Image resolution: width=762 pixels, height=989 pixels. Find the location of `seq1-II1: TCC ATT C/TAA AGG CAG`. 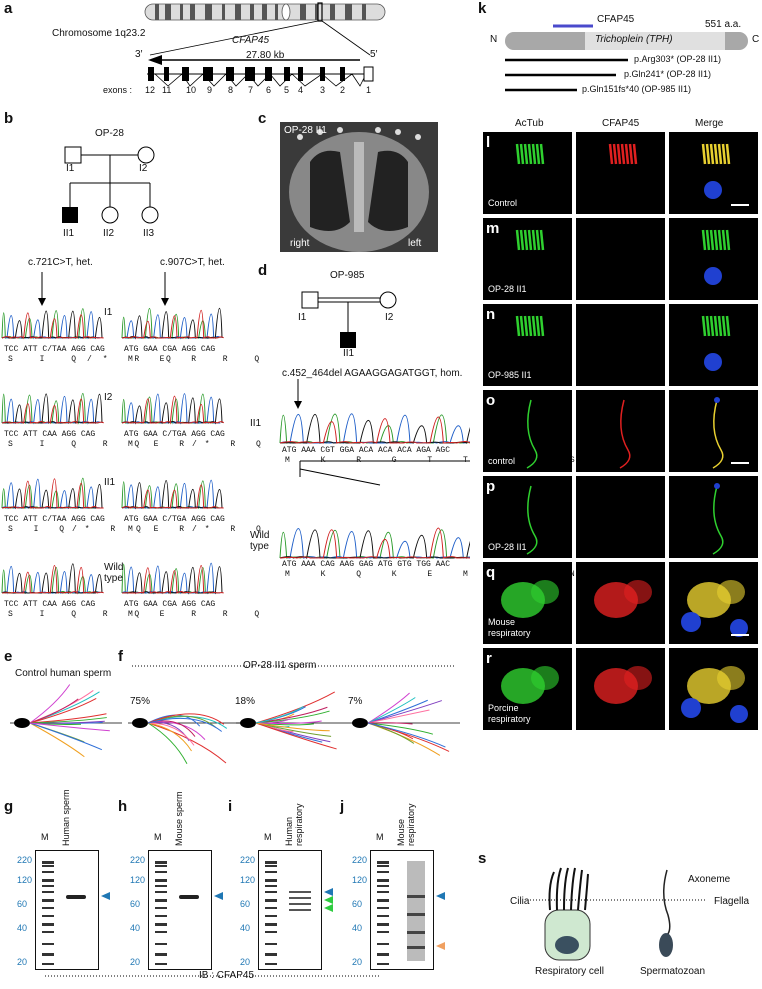

seq1-II1: TCC ATT C/TAA AGG CAG is located at coordinates (54, 519).